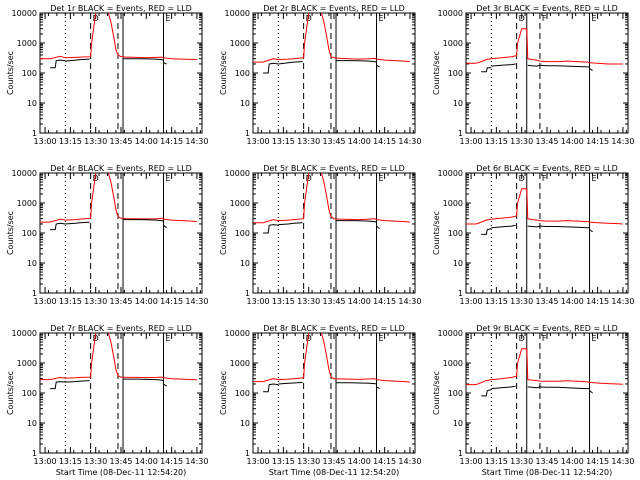 The height and width of the screenshot is (480, 640). What do you see at coordinates (334, 168) in the screenshot?
I see `panel-title: Det 5r BLACK = Events, RED = LLD` at bounding box center [334, 168].